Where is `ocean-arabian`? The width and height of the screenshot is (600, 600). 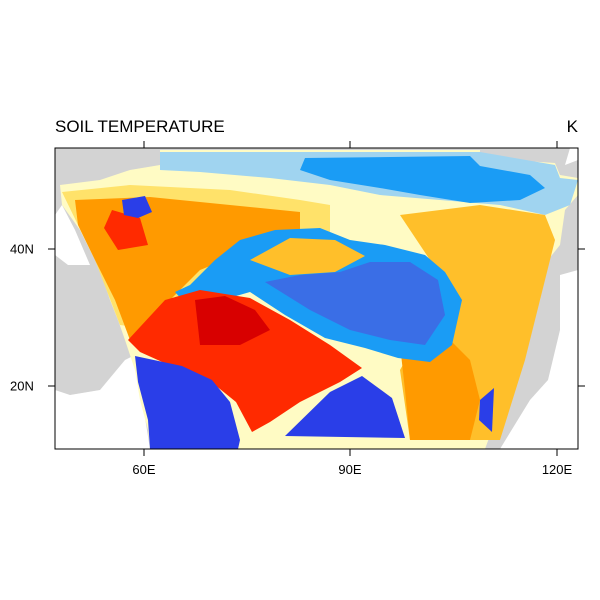 ocean-arabian is located at coordinates (102, 402).